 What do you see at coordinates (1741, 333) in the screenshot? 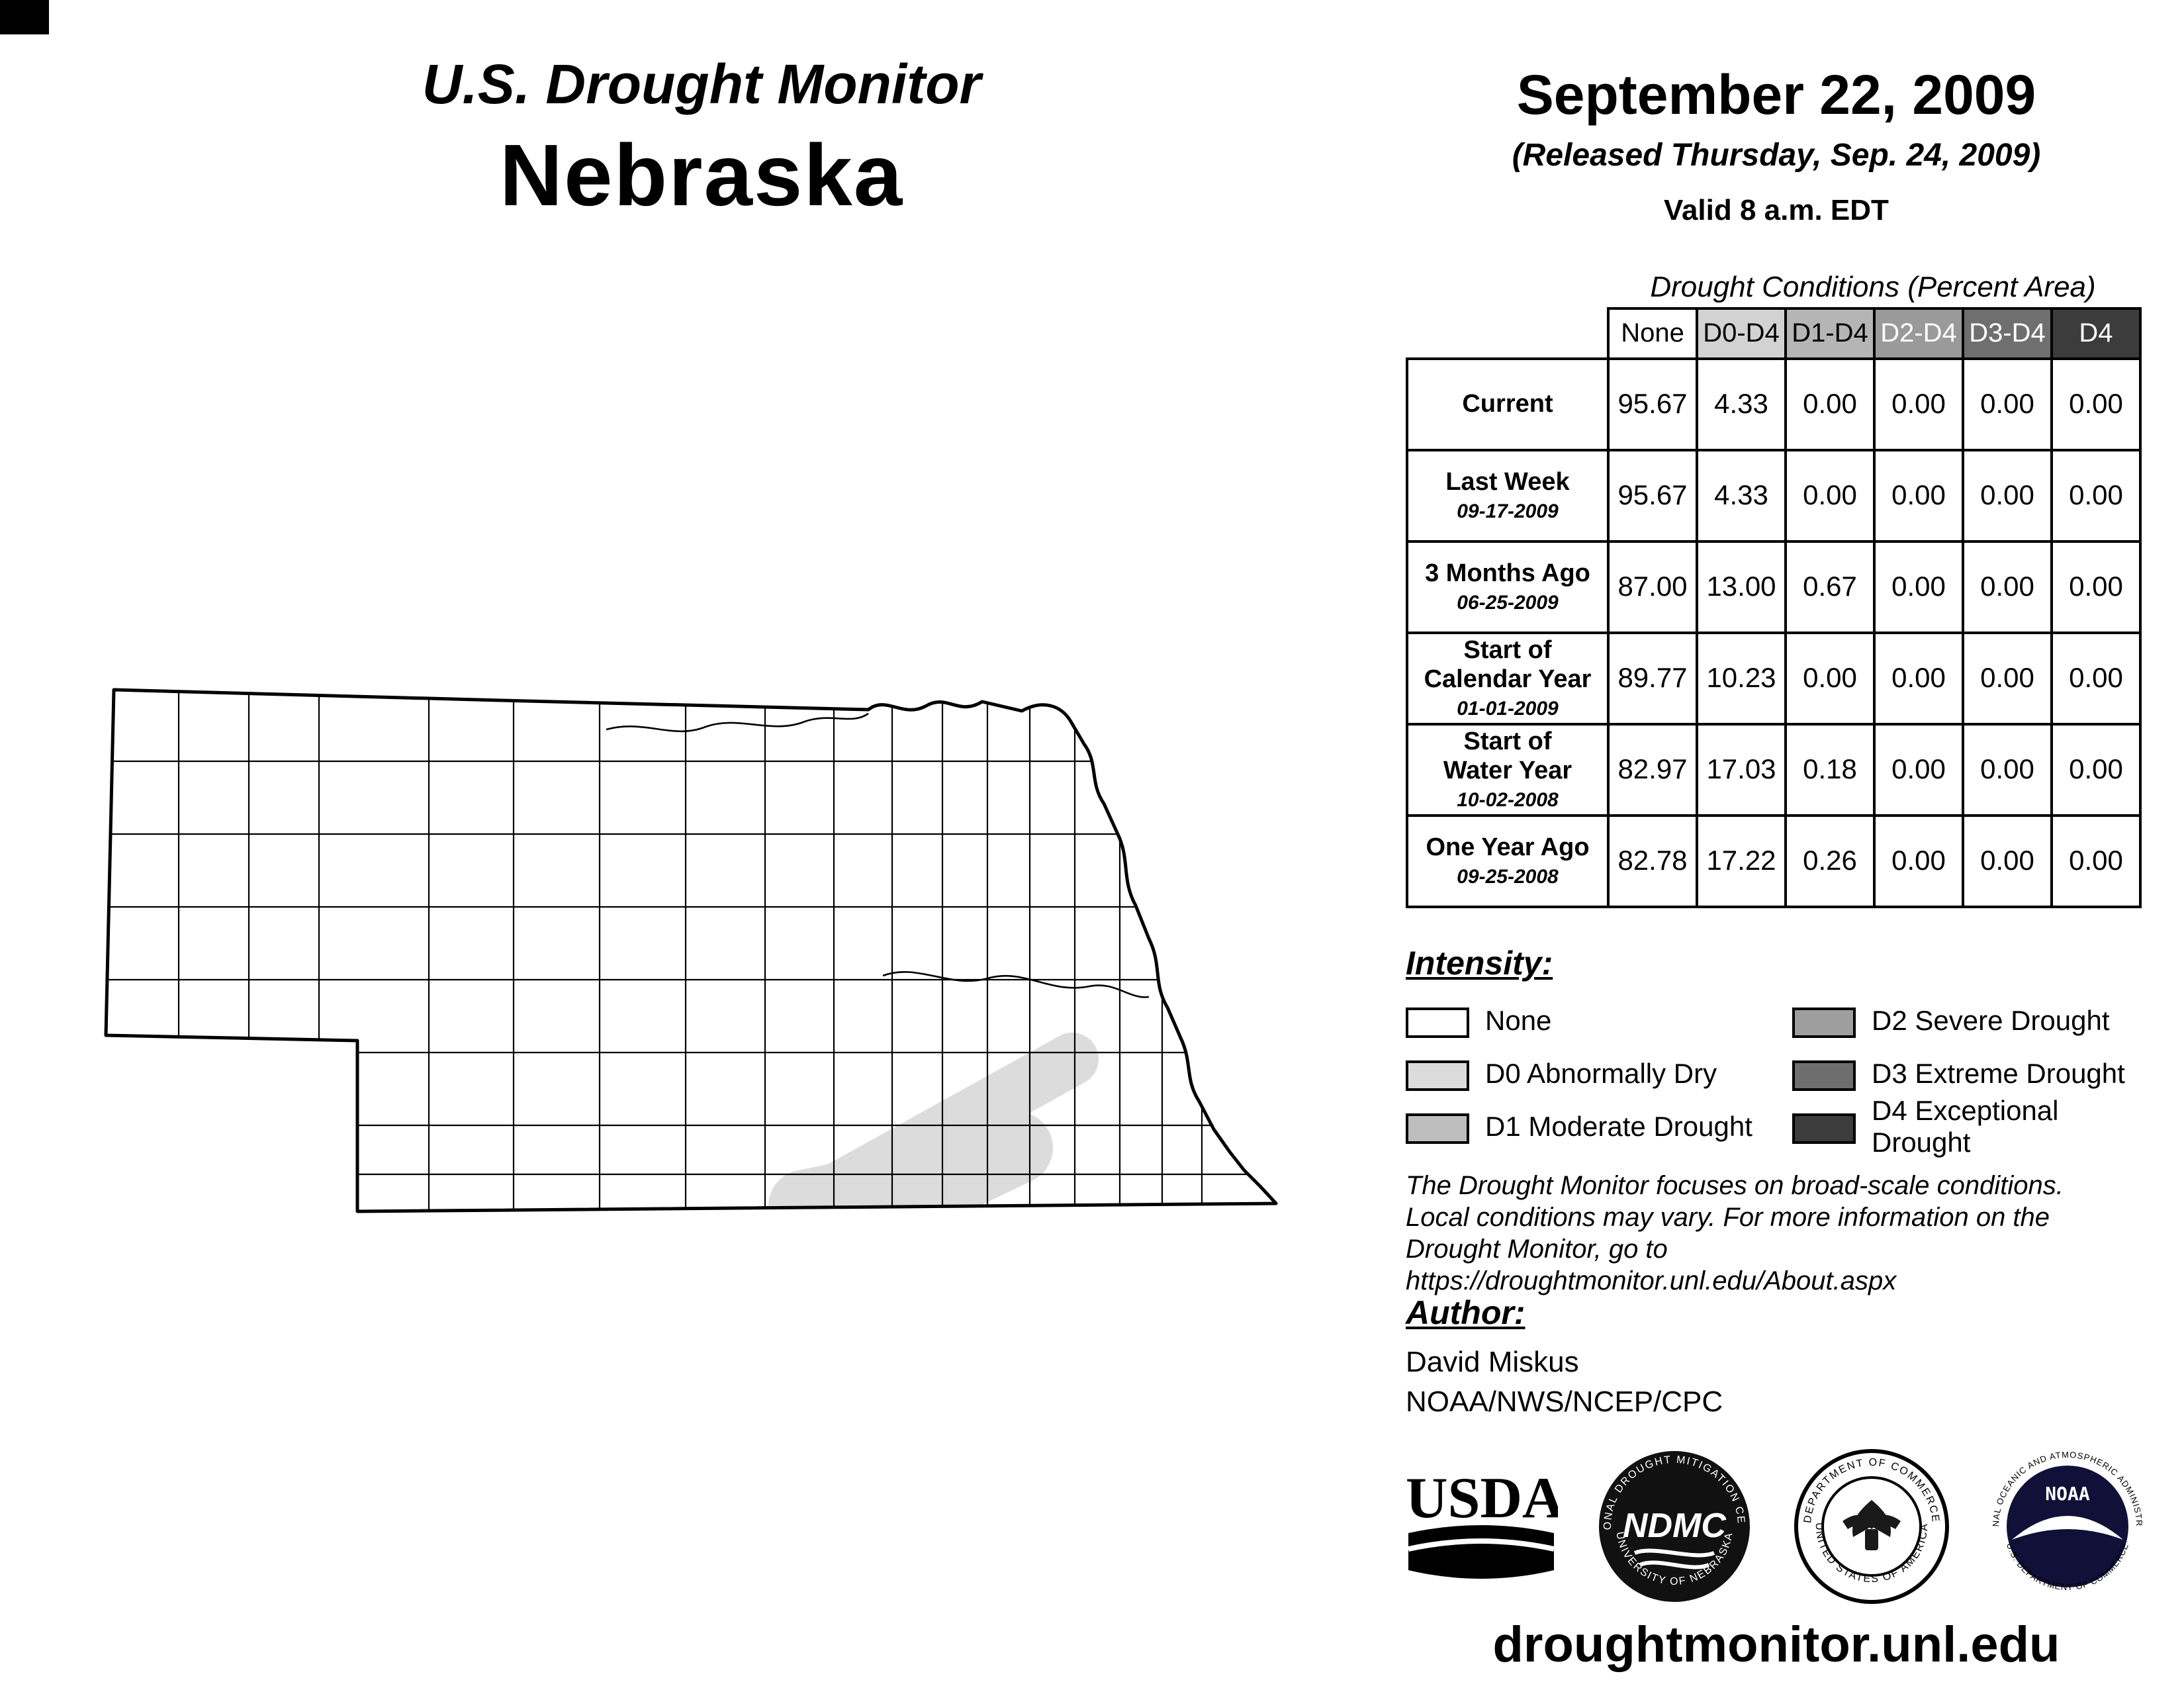
I see `column-header-d0-d4: D0-D4` at bounding box center [1741, 333].